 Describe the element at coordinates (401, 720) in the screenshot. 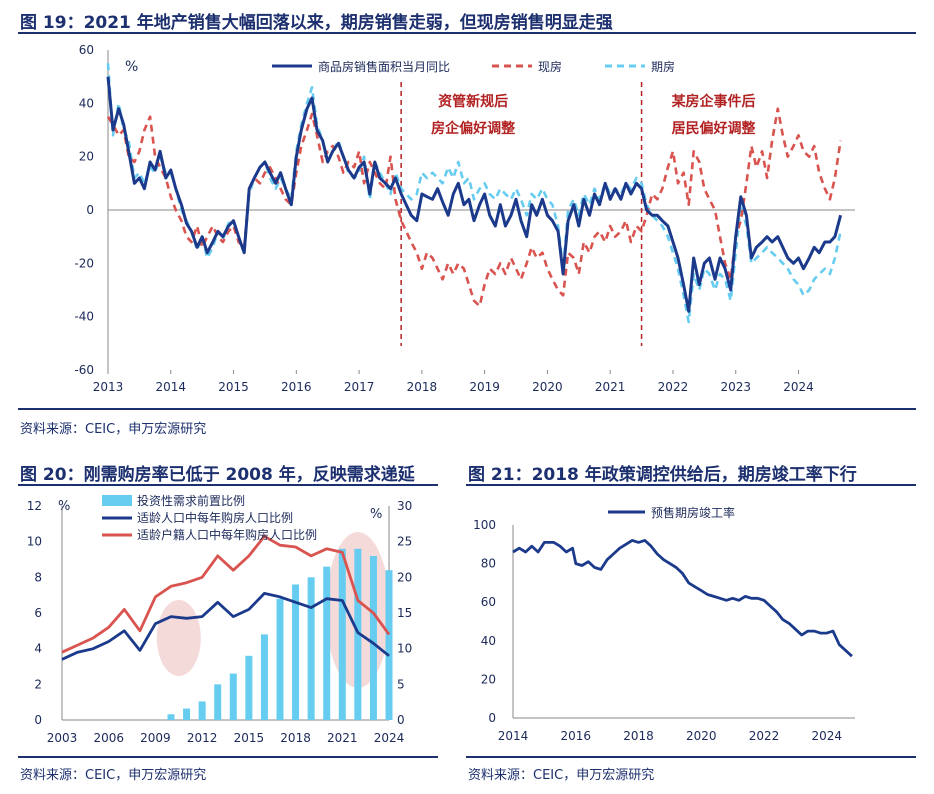

I see `y-tick-label-right: 0` at that location.